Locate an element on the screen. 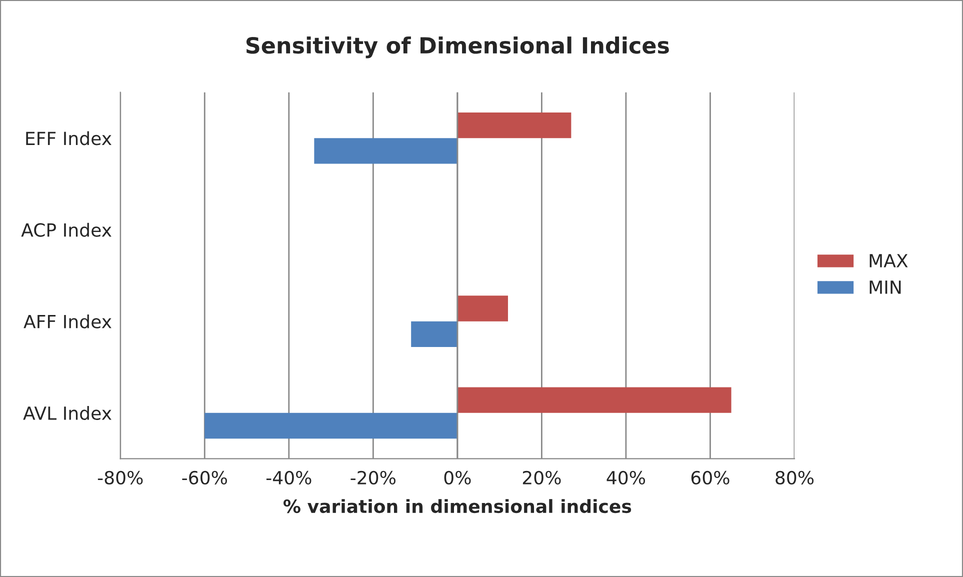 The height and width of the screenshot is (577, 963). chart-title: Sensitivity of Dimensional Indices is located at coordinates (457, 47).